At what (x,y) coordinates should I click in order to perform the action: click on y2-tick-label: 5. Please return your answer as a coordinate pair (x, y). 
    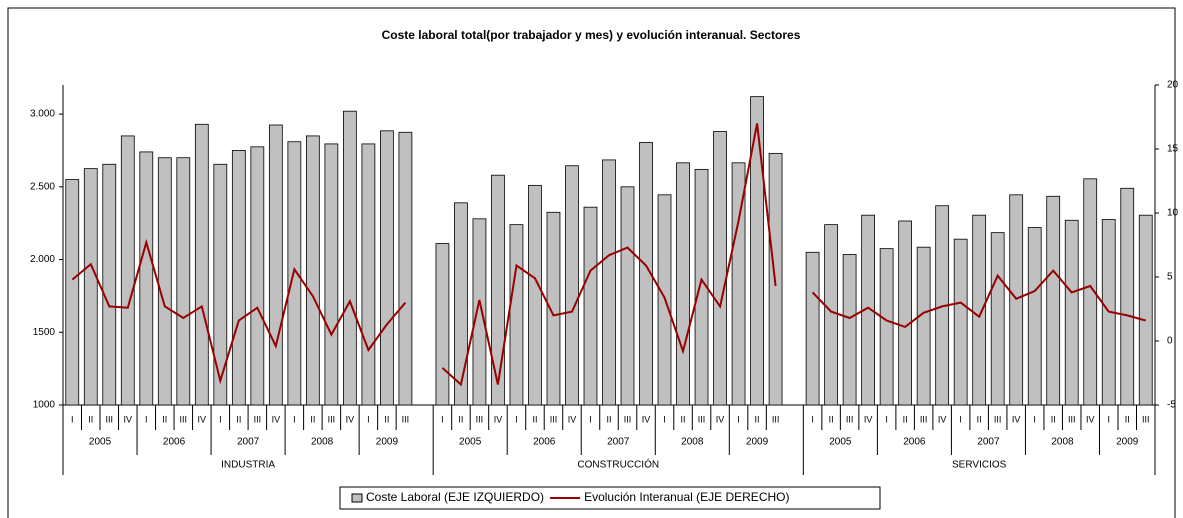
    Looking at the image, I should click on (1170, 277).